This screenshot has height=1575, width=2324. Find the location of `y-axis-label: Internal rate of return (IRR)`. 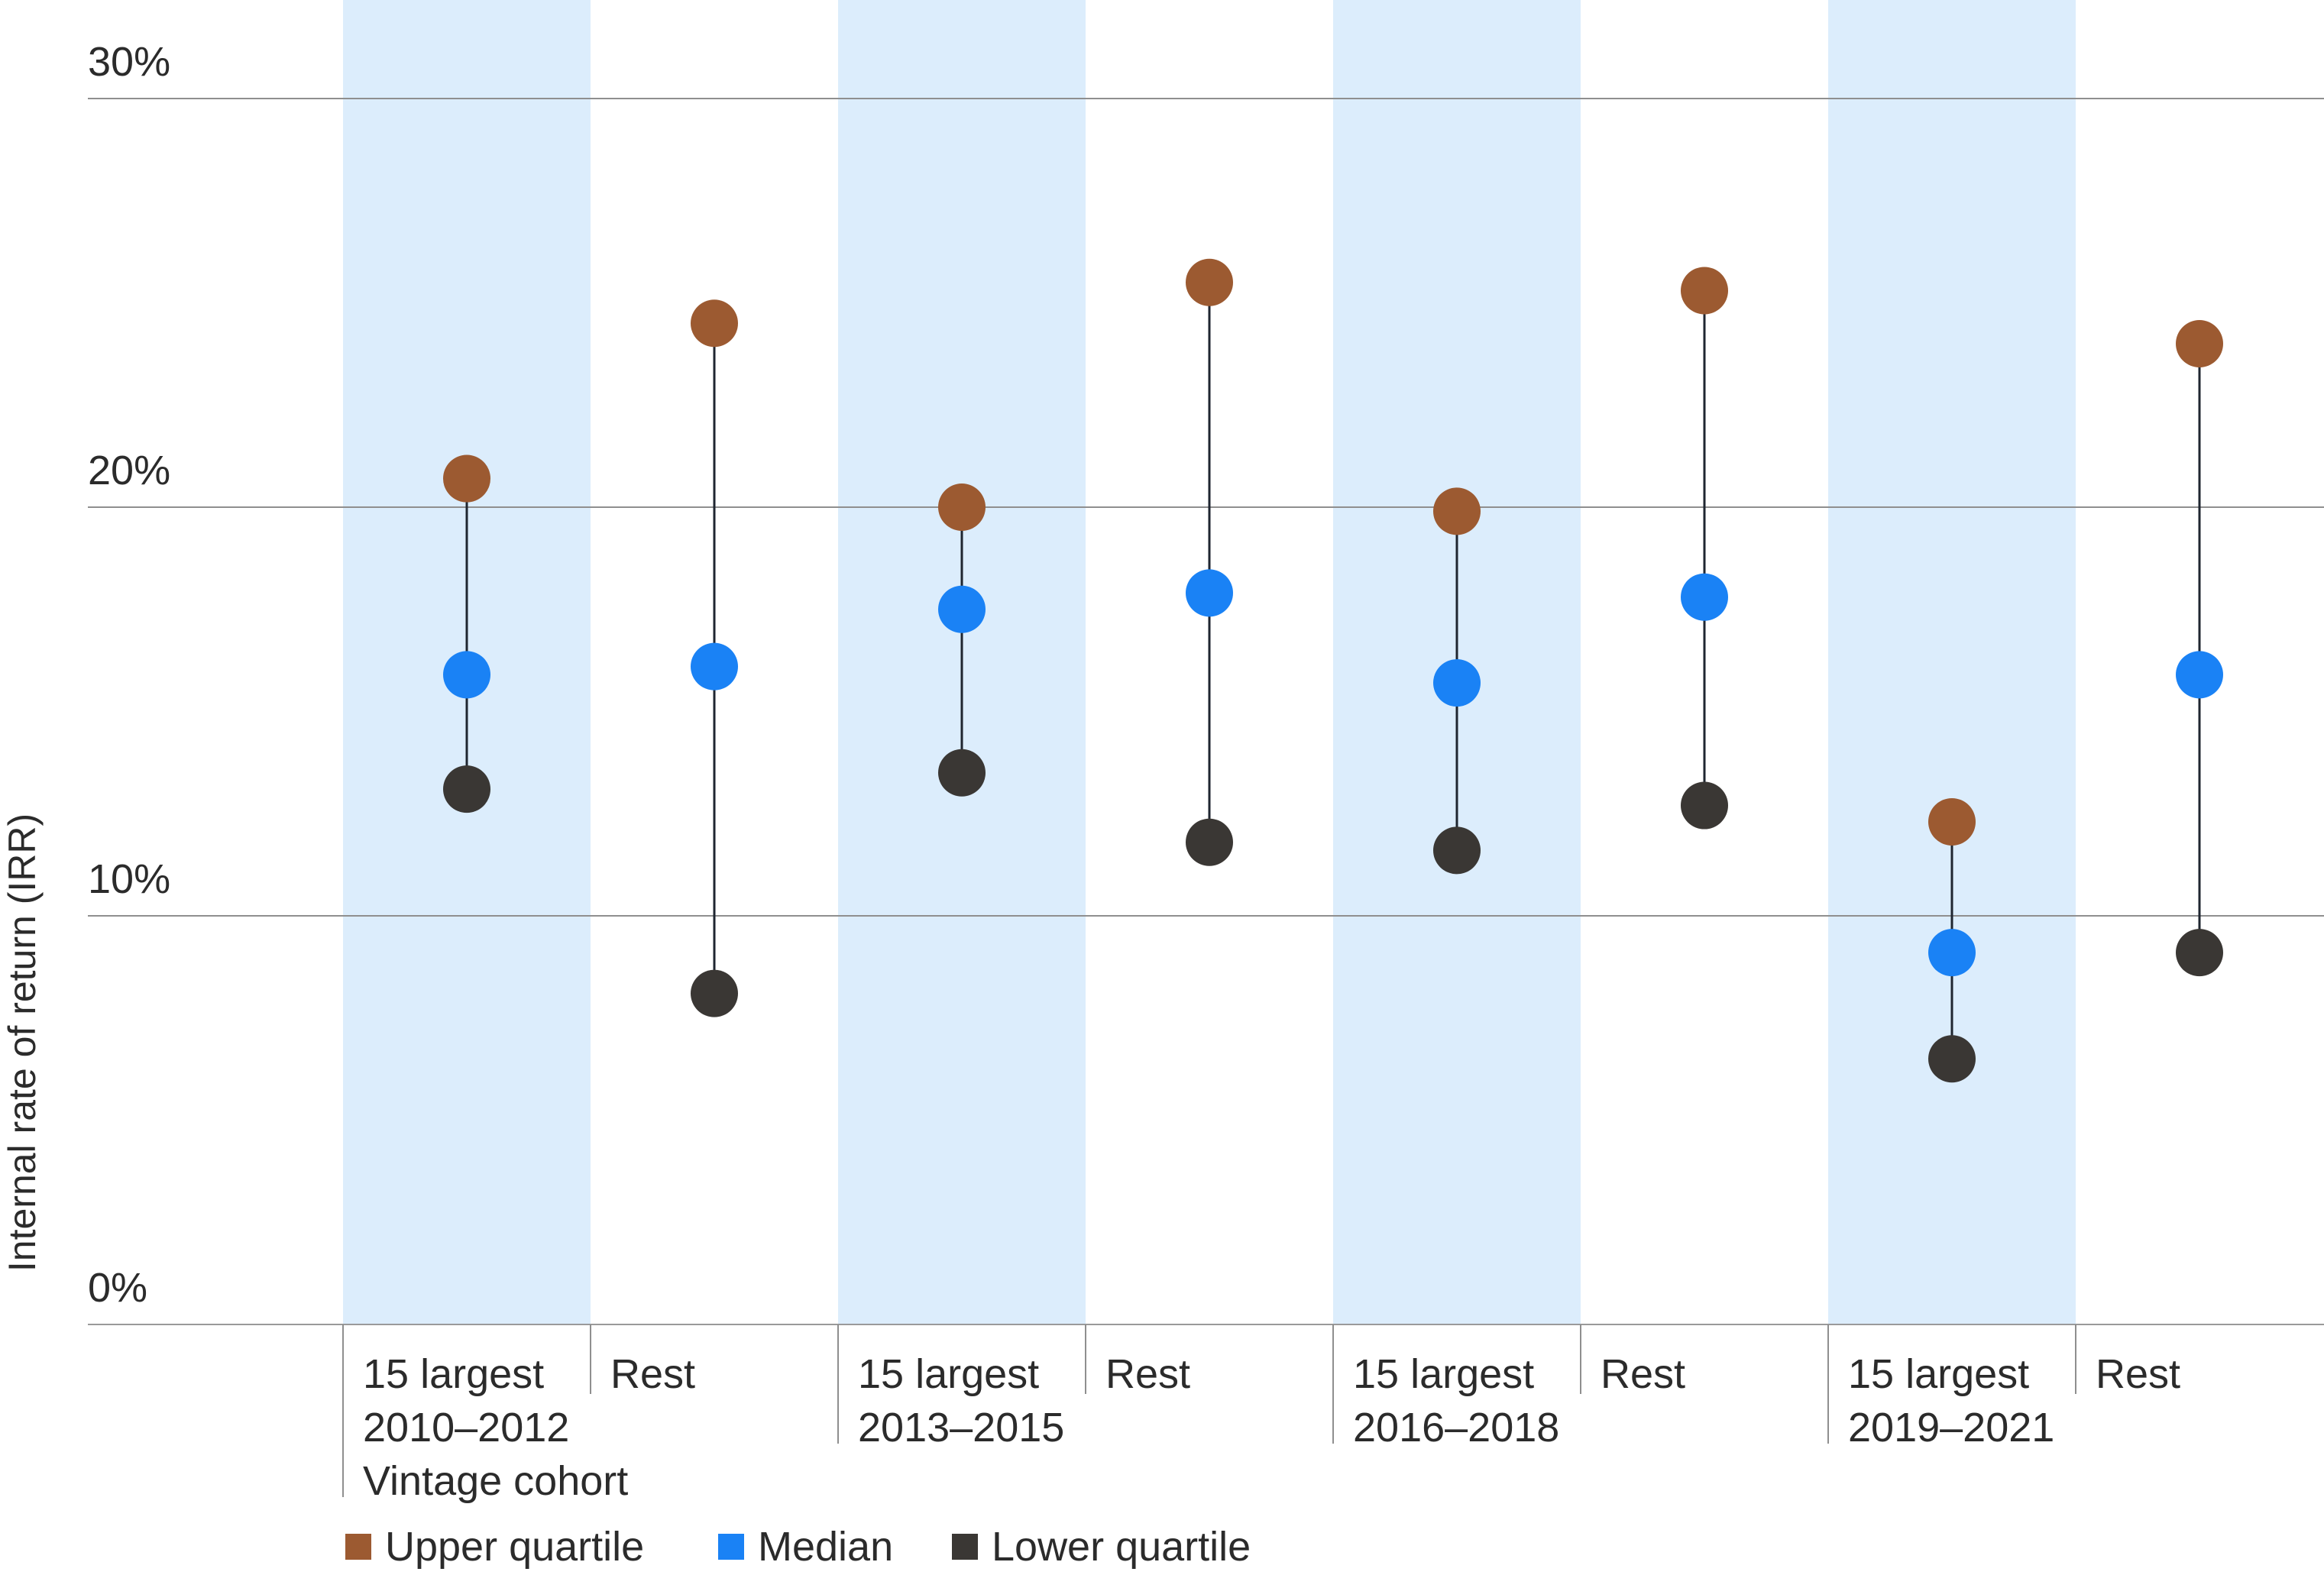

y-axis-label: Internal rate of return (IRR) is located at coordinates (22, 1043).